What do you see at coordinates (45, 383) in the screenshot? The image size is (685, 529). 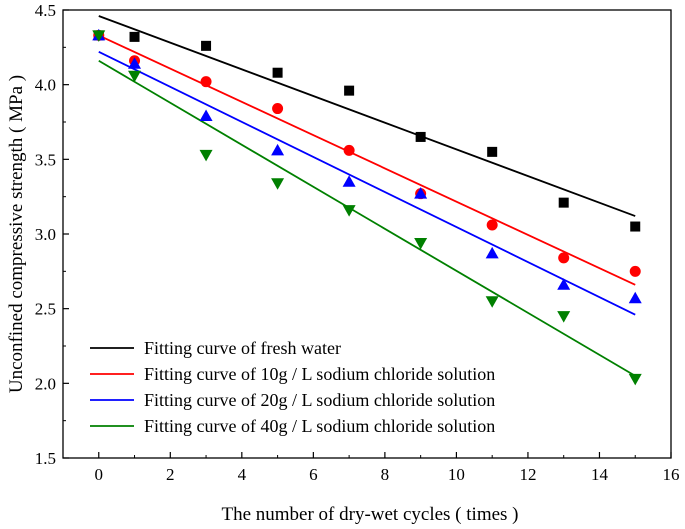 I see `y-tick-label: 2.0` at bounding box center [45, 383].